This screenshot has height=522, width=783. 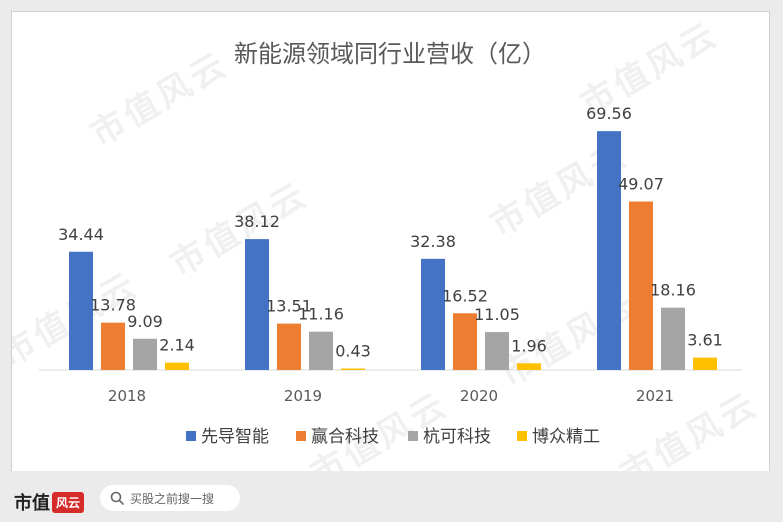 What do you see at coordinates (177, 345) in the screenshot?
I see `data-label: 2.14` at bounding box center [177, 345].